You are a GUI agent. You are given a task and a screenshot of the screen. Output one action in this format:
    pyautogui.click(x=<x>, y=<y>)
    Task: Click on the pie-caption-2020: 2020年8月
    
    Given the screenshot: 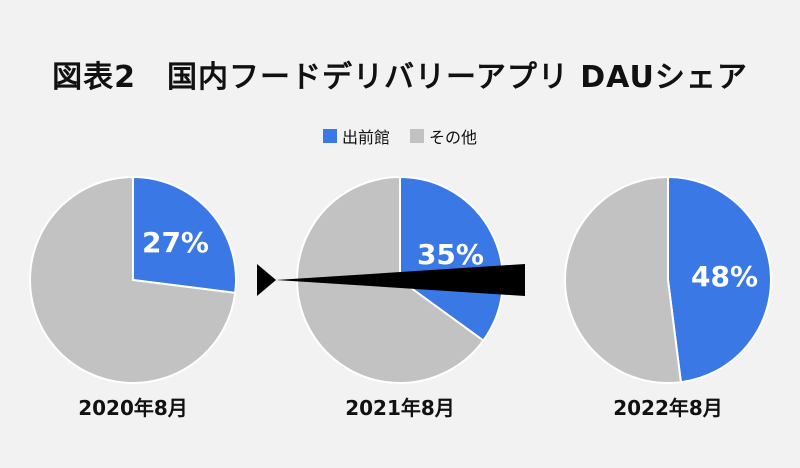 What is the action you would take?
    pyautogui.click(x=133, y=408)
    